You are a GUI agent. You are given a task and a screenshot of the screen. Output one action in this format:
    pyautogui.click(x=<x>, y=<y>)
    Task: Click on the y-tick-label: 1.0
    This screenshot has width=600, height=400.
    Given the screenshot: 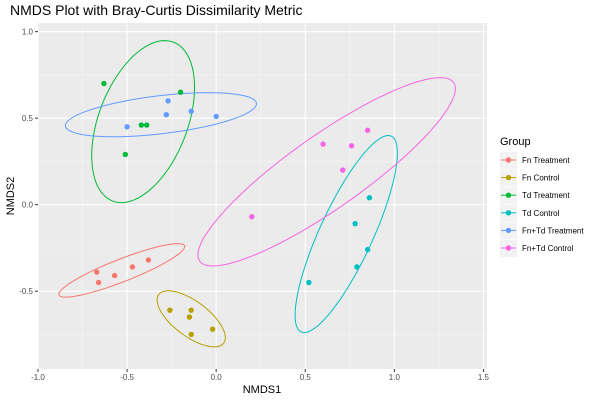 What is the action you would take?
    pyautogui.click(x=28, y=32)
    